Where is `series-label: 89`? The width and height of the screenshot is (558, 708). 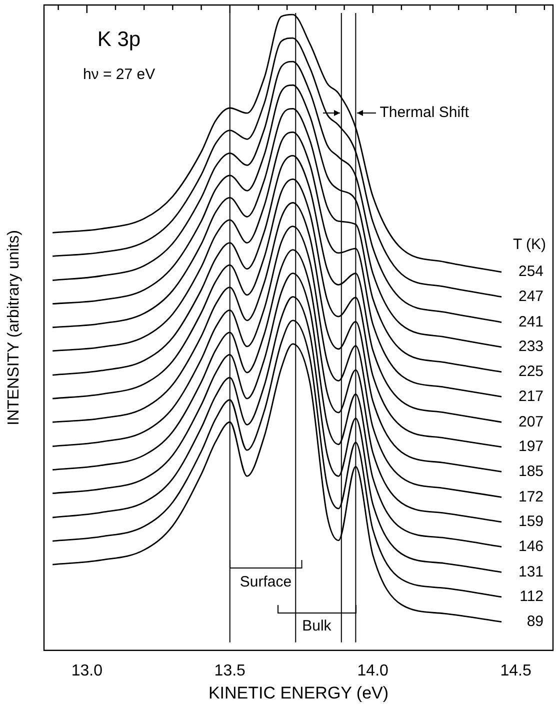
series-label: 89 is located at coordinates (535, 621).